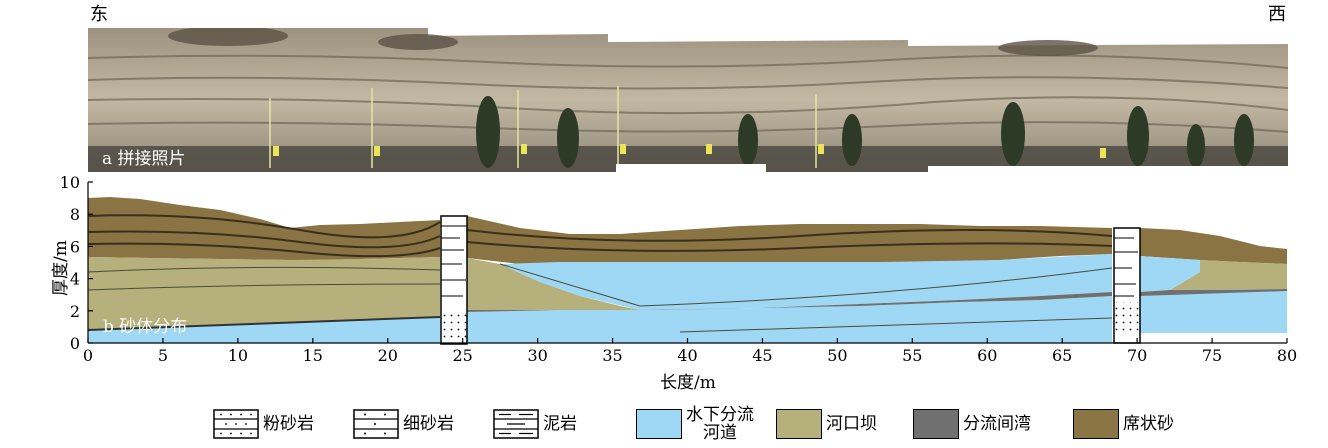  I want to click on column-2-fine-sandstone, so click(1127, 318).